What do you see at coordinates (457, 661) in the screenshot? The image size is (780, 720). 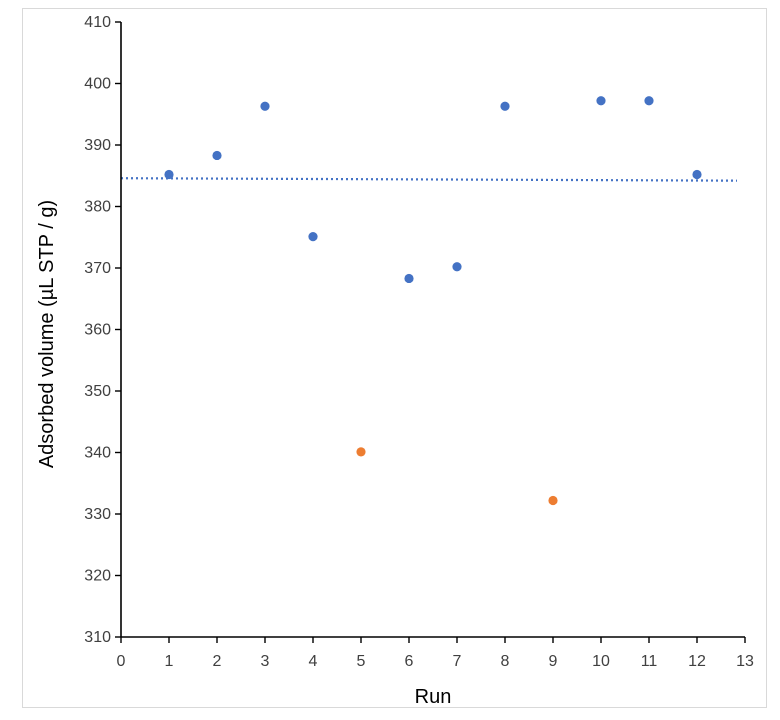 I see `x-tick-label: 7` at bounding box center [457, 661].